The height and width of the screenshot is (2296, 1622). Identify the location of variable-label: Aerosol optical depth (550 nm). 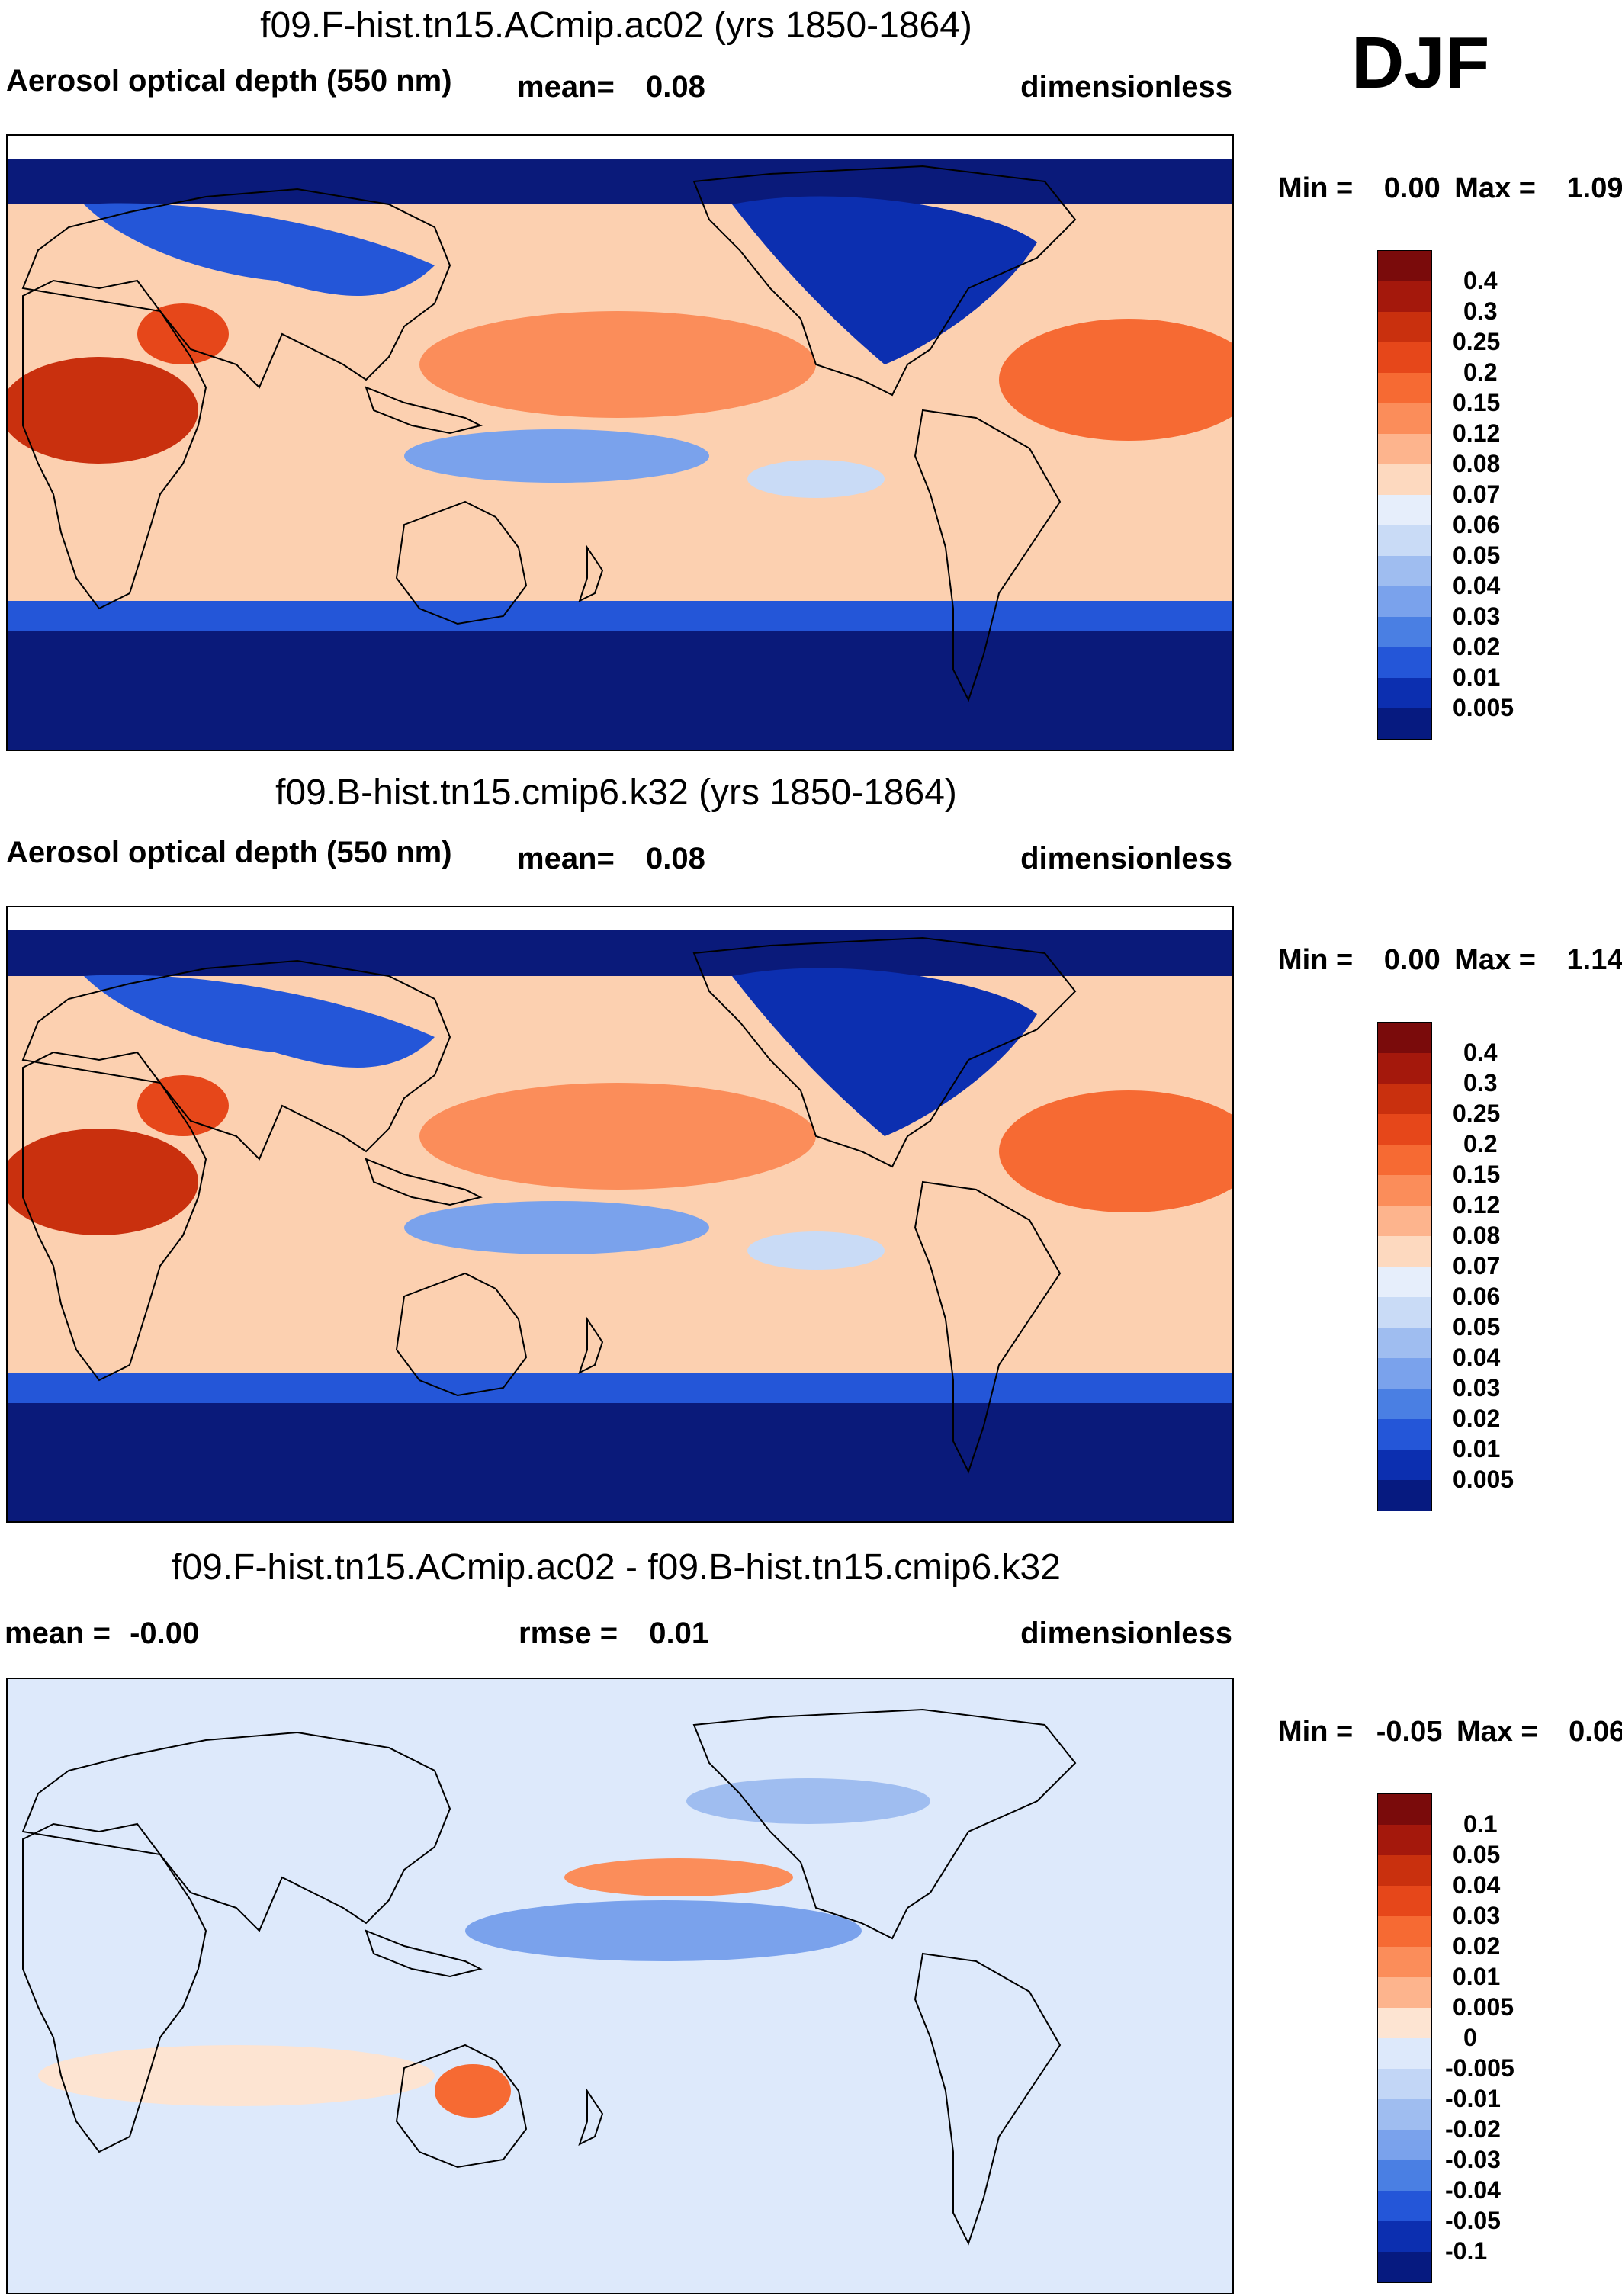
(229, 852).